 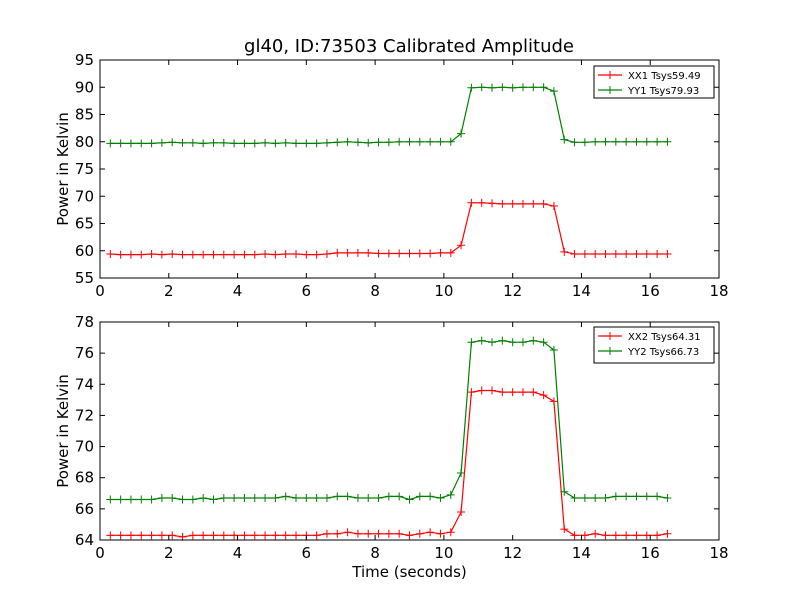 I want to click on y-tick-label: 72, so click(x=84, y=415).